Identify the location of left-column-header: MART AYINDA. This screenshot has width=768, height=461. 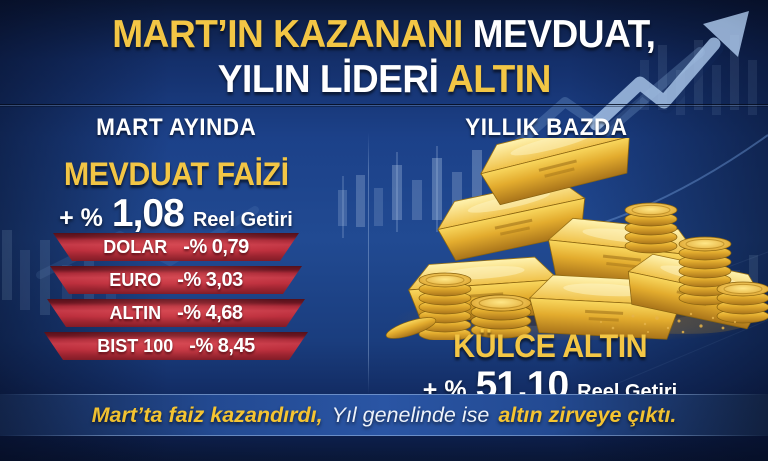
(176, 127).